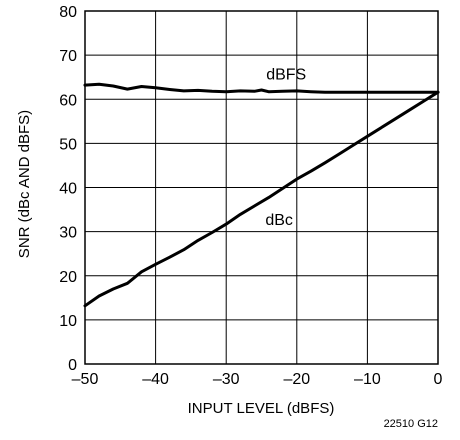 Image resolution: width=460 pixels, height=440 pixels. I want to click on y-tick-label: 30, so click(68, 233).